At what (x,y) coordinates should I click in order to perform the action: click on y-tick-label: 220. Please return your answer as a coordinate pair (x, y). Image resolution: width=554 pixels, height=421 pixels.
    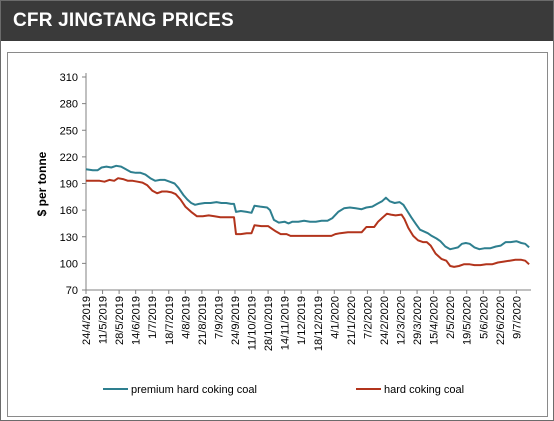
    Looking at the image, I should click on (69, 158).